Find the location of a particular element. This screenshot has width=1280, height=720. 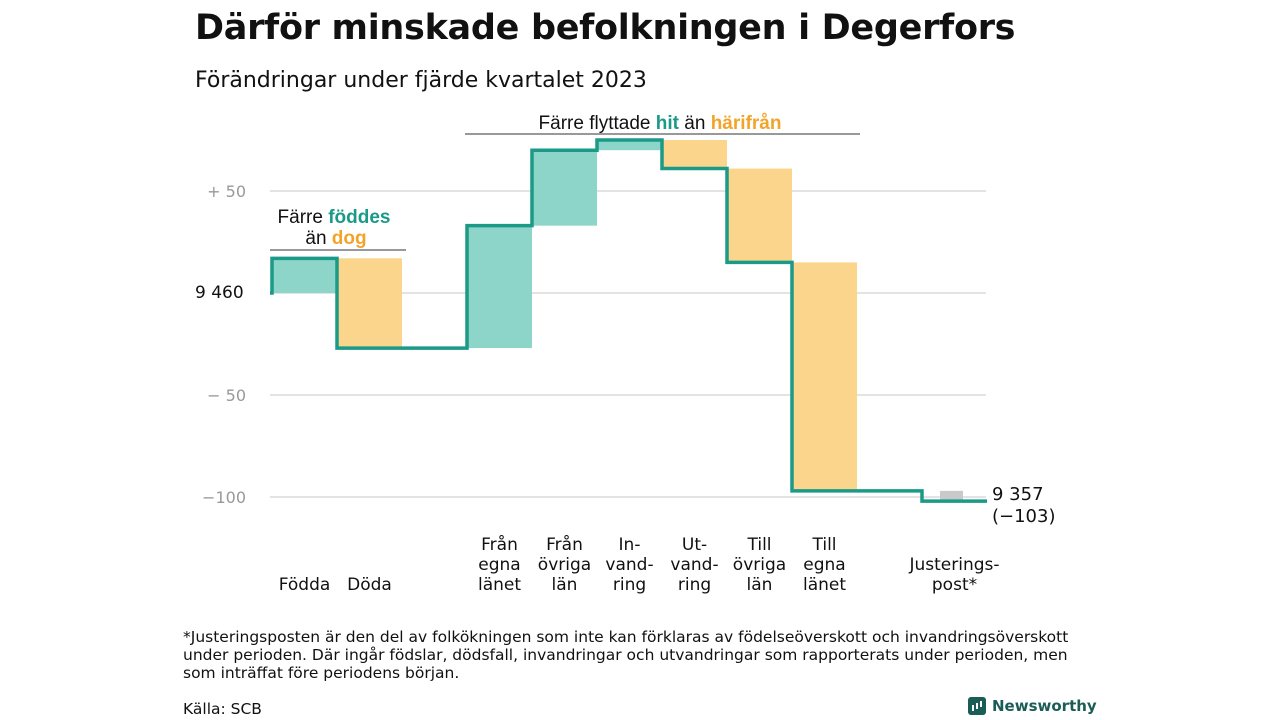

migration-annotation-prefix: Färre flyttade is located at coordinates (597, 123).